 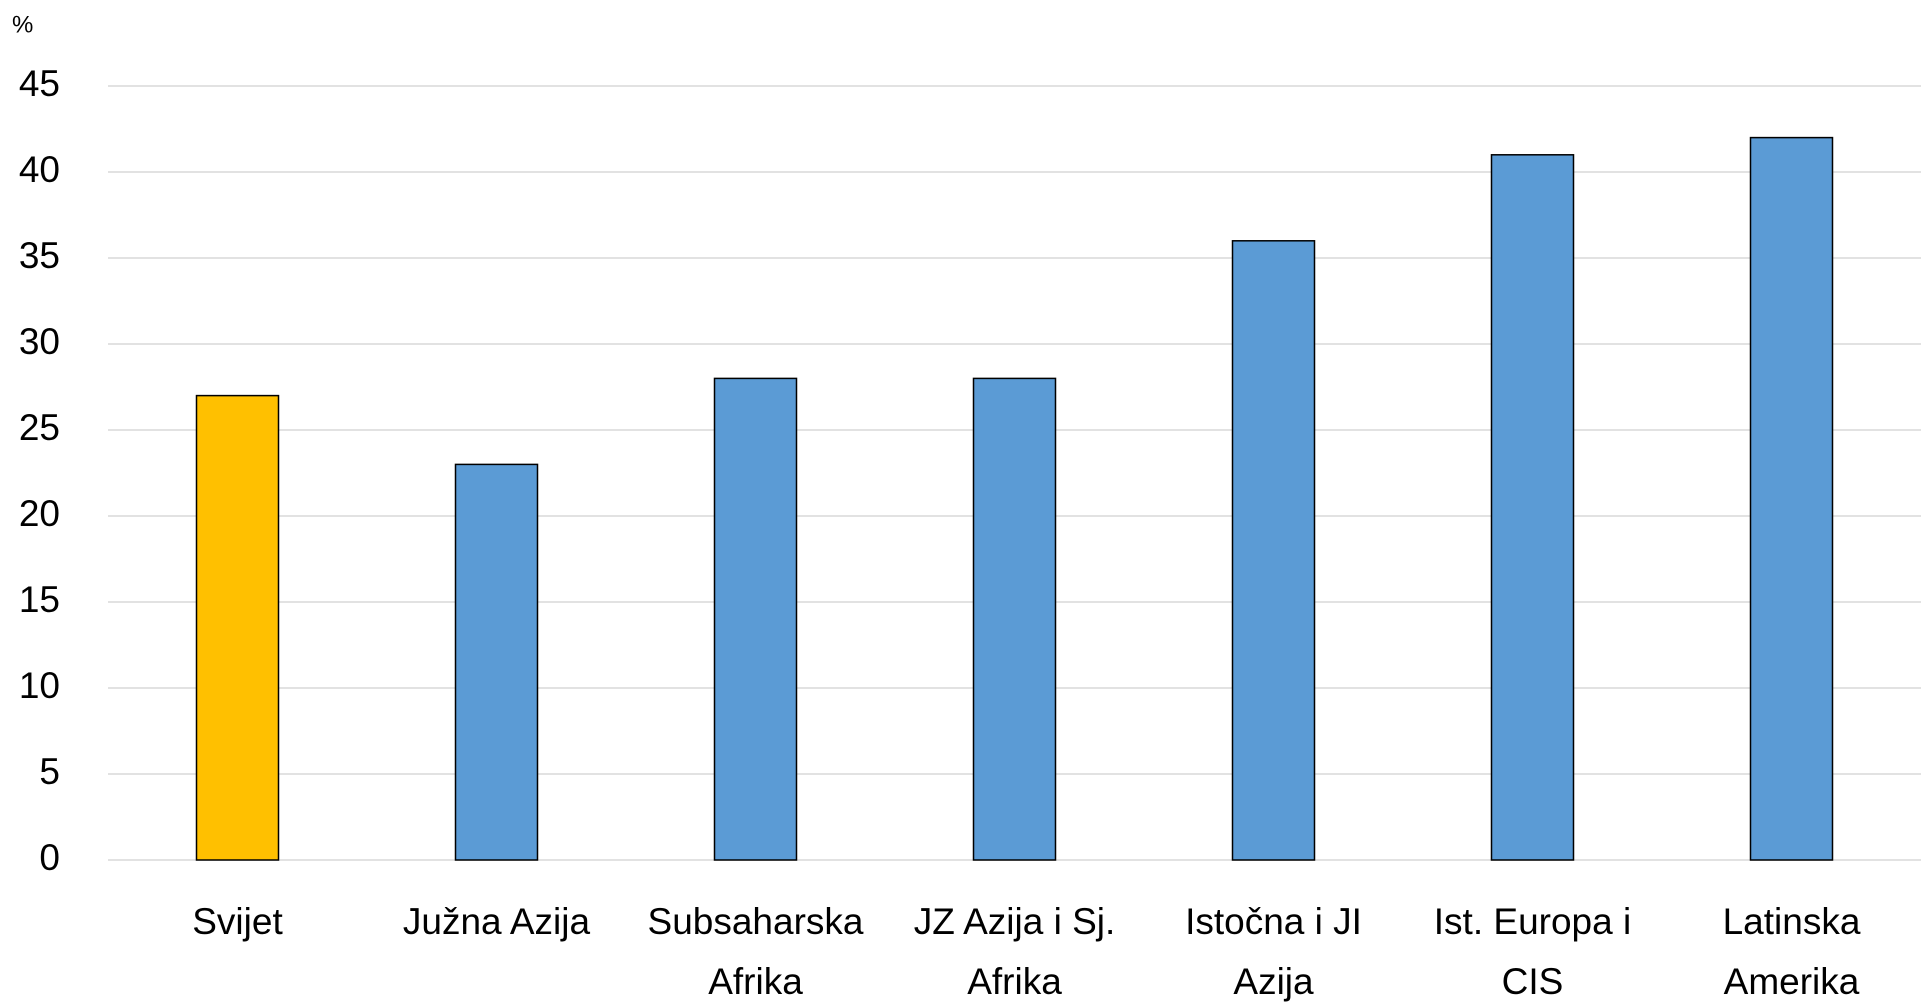 I want to click on y-tick-label: 20, so click(x=39, y=513).